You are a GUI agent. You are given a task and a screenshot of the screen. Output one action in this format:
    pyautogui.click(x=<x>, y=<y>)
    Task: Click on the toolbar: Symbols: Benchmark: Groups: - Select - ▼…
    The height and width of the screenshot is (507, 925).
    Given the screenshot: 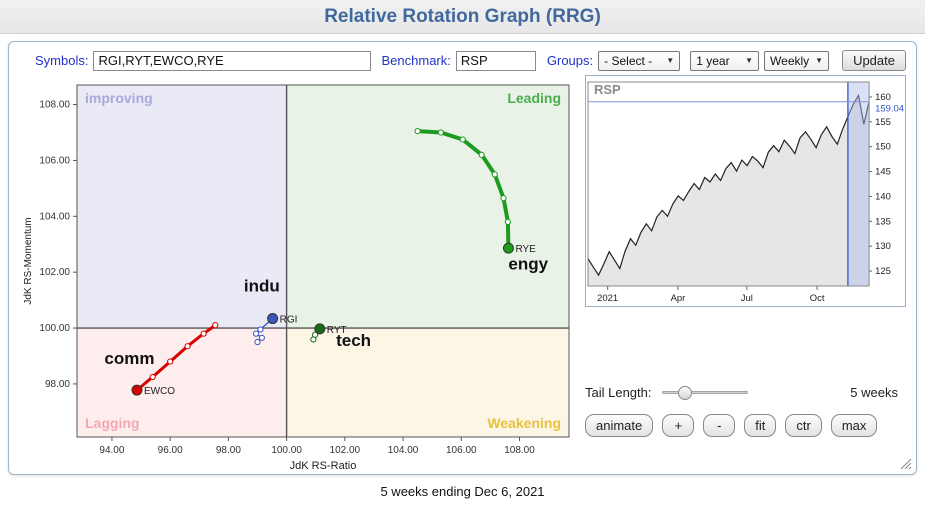 What is the action you would take?
    pyautogui.click(x=462, y=57)
    